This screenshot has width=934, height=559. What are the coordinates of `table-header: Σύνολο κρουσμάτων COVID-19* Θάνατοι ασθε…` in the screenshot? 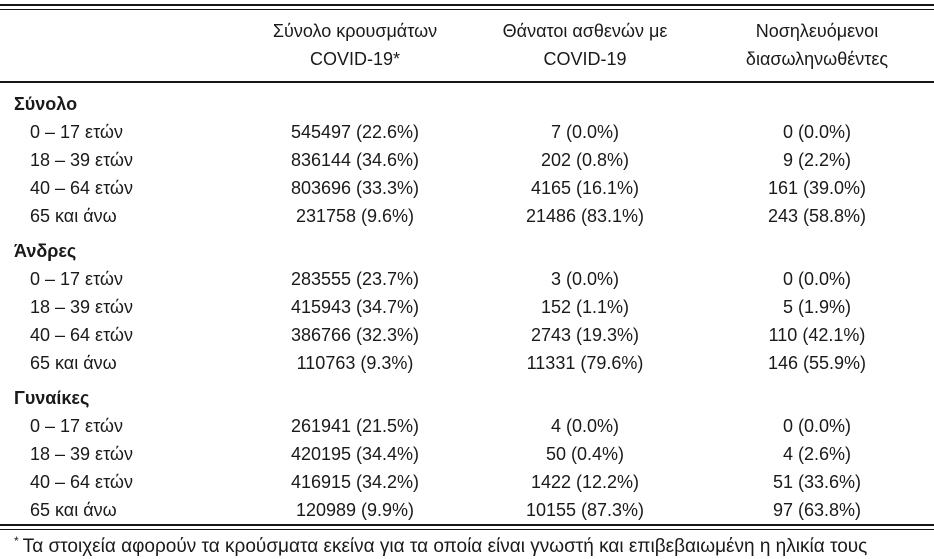 It's located at (467, 46).